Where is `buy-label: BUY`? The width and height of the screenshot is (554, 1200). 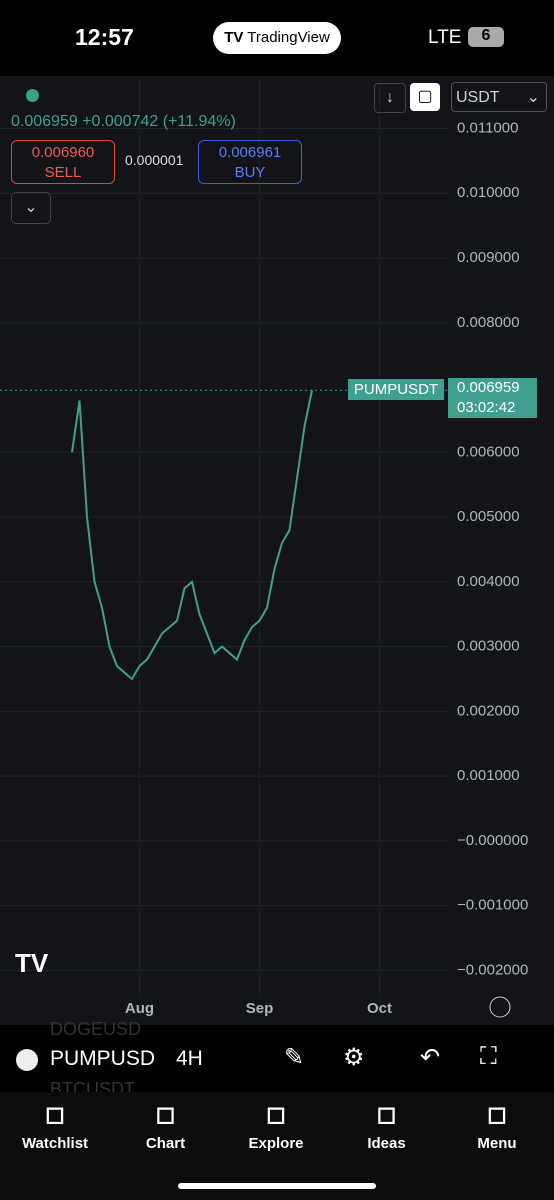 buy-label: BUY is located at coordinates (250, 172).